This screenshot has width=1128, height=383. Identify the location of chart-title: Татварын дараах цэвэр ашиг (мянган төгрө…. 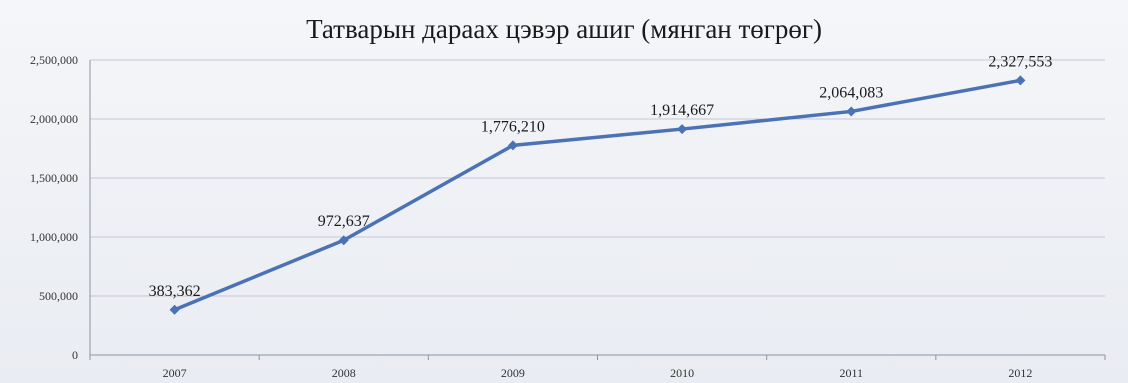
(564, 29).